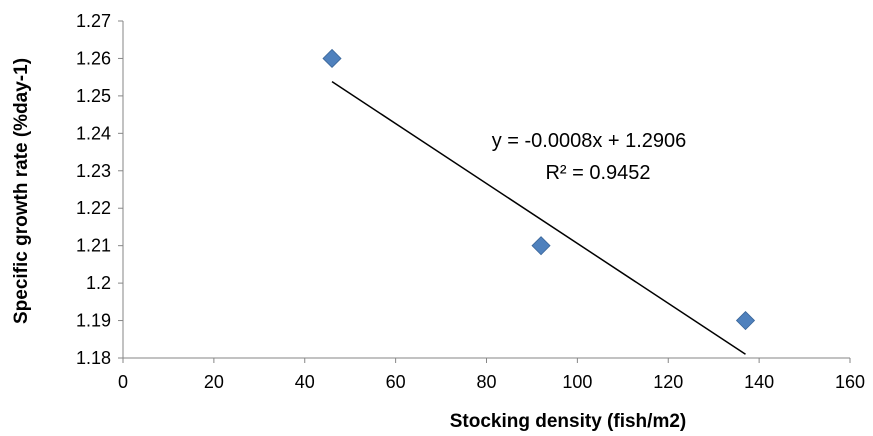 Image resolution: width=873 pixels, height=436 pixels. Describe the element at coordinates (568, 421) in the screenshot. I see `x-axis-title: Stocking density (fish/m2)` at that location.